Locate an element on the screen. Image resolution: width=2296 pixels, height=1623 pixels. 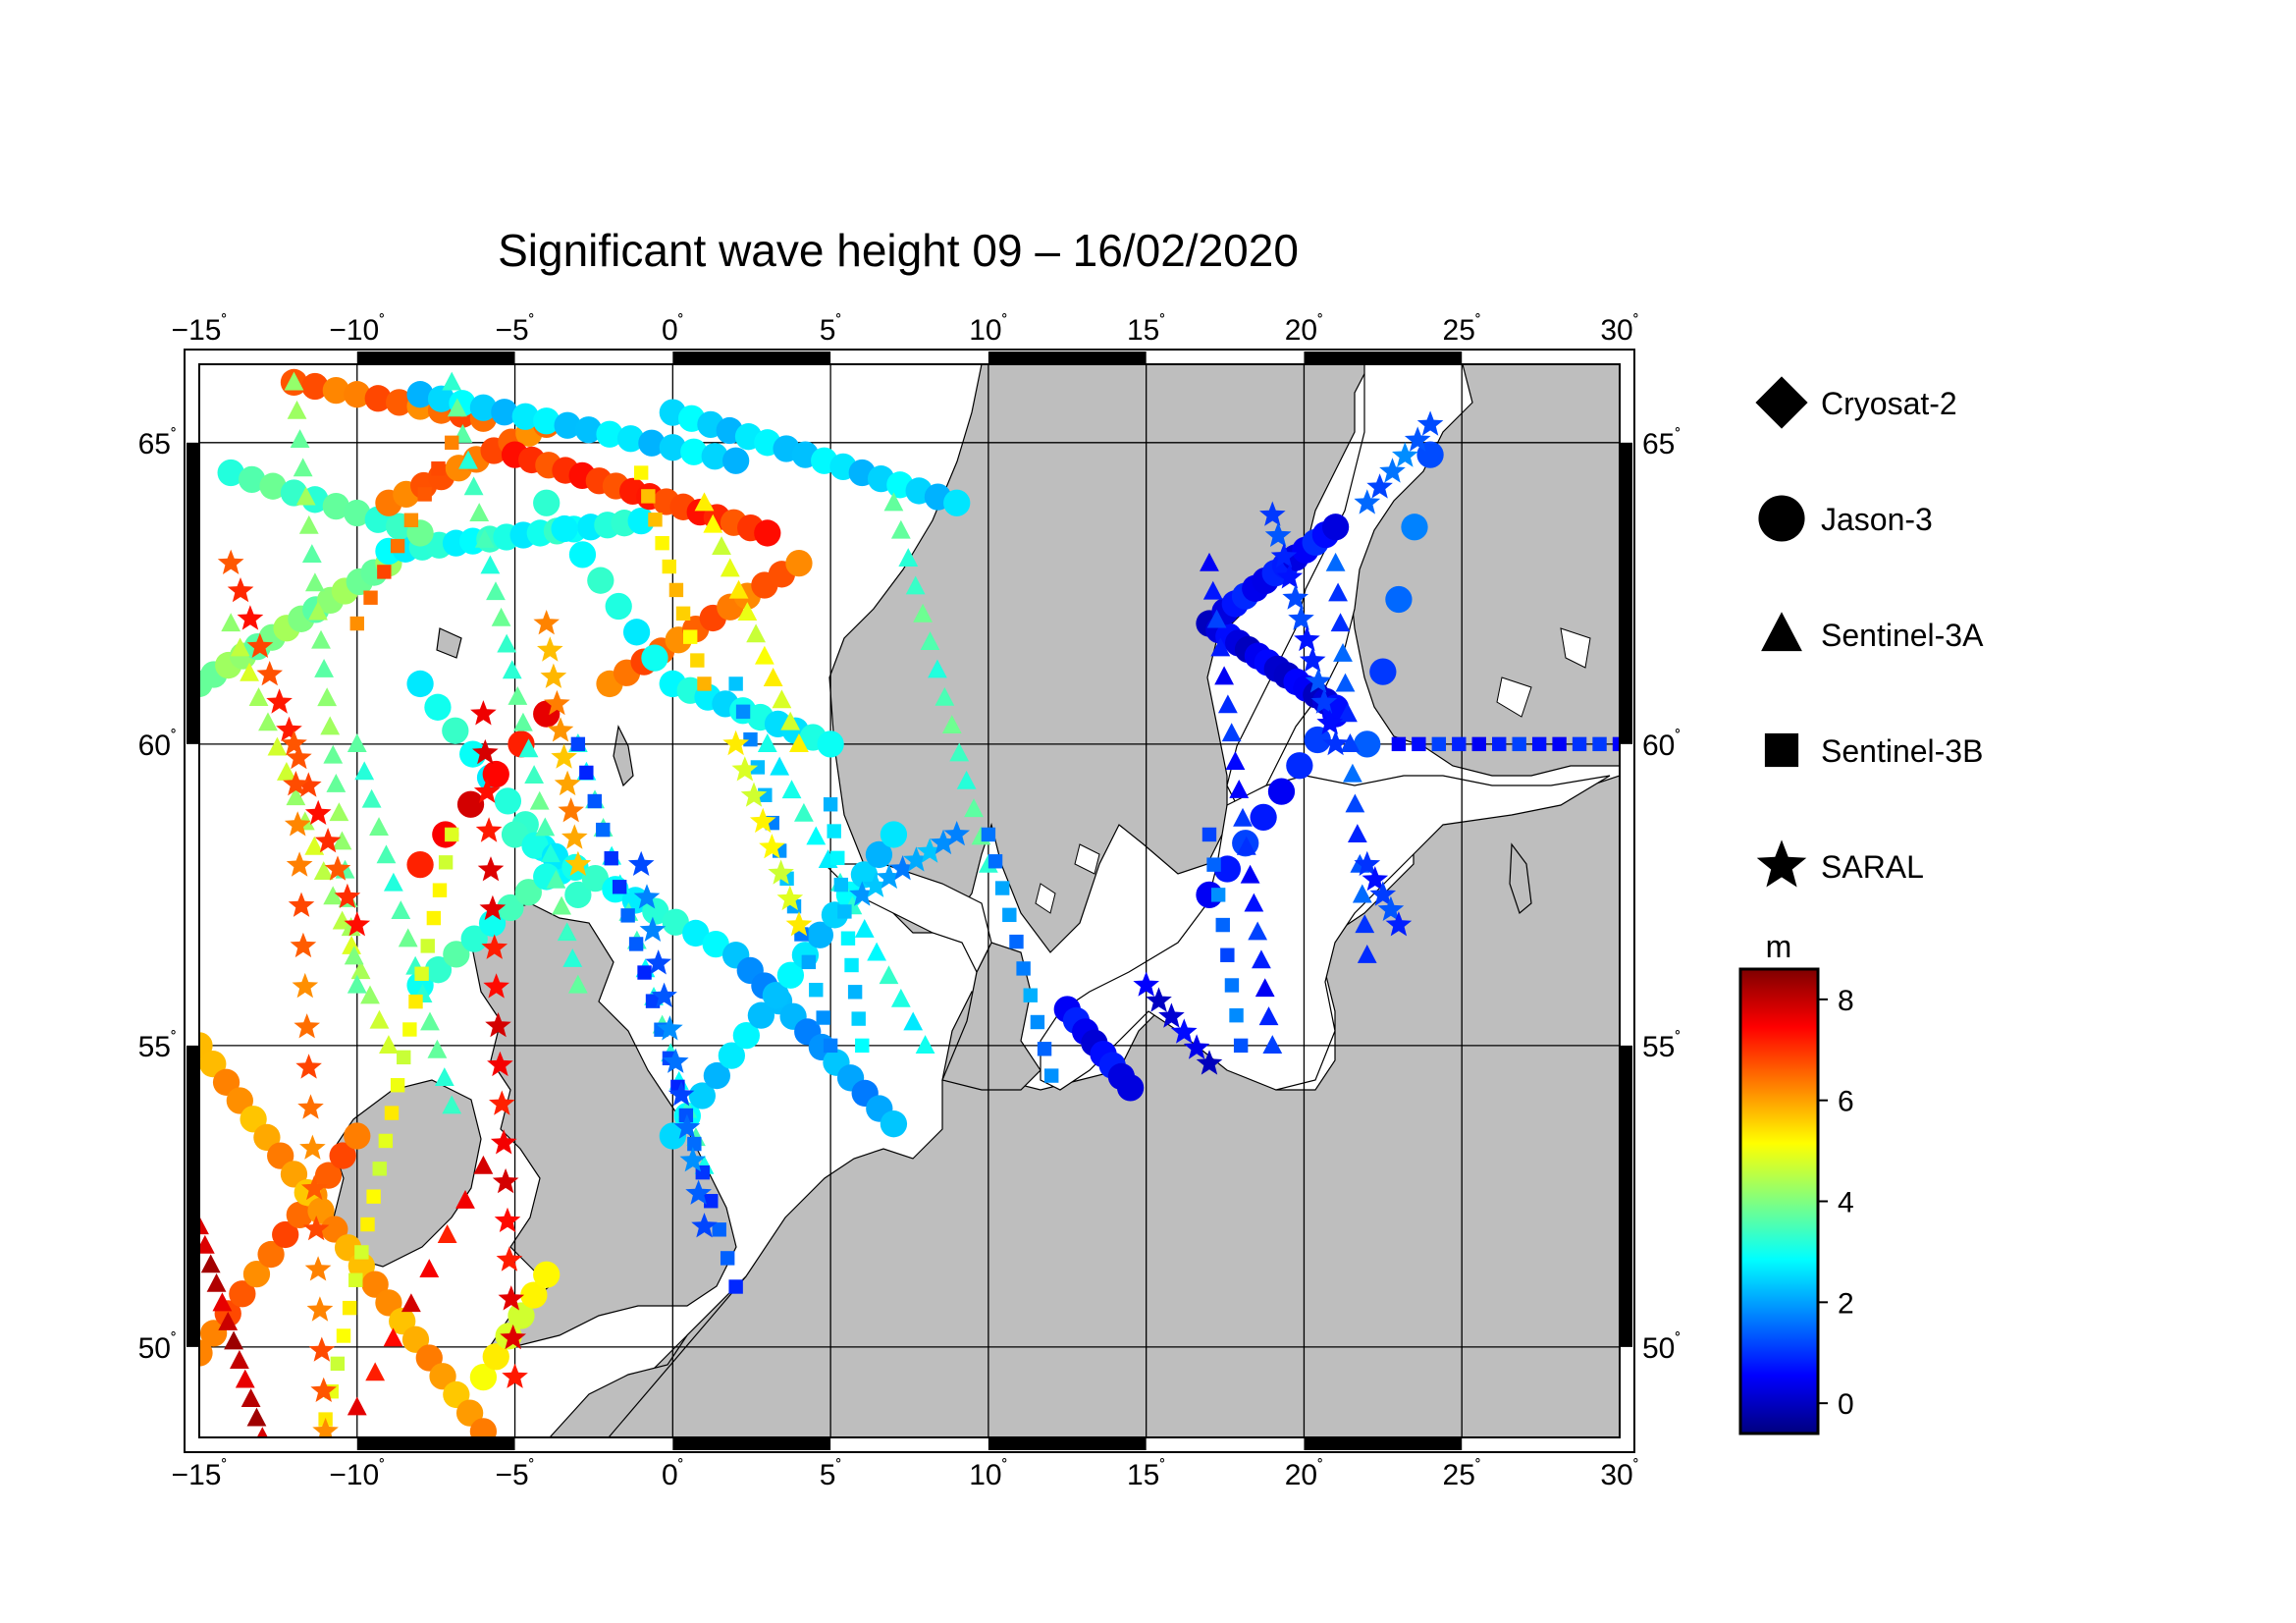
lat-label-left: 60˚ is located at coordinates (157, 745).